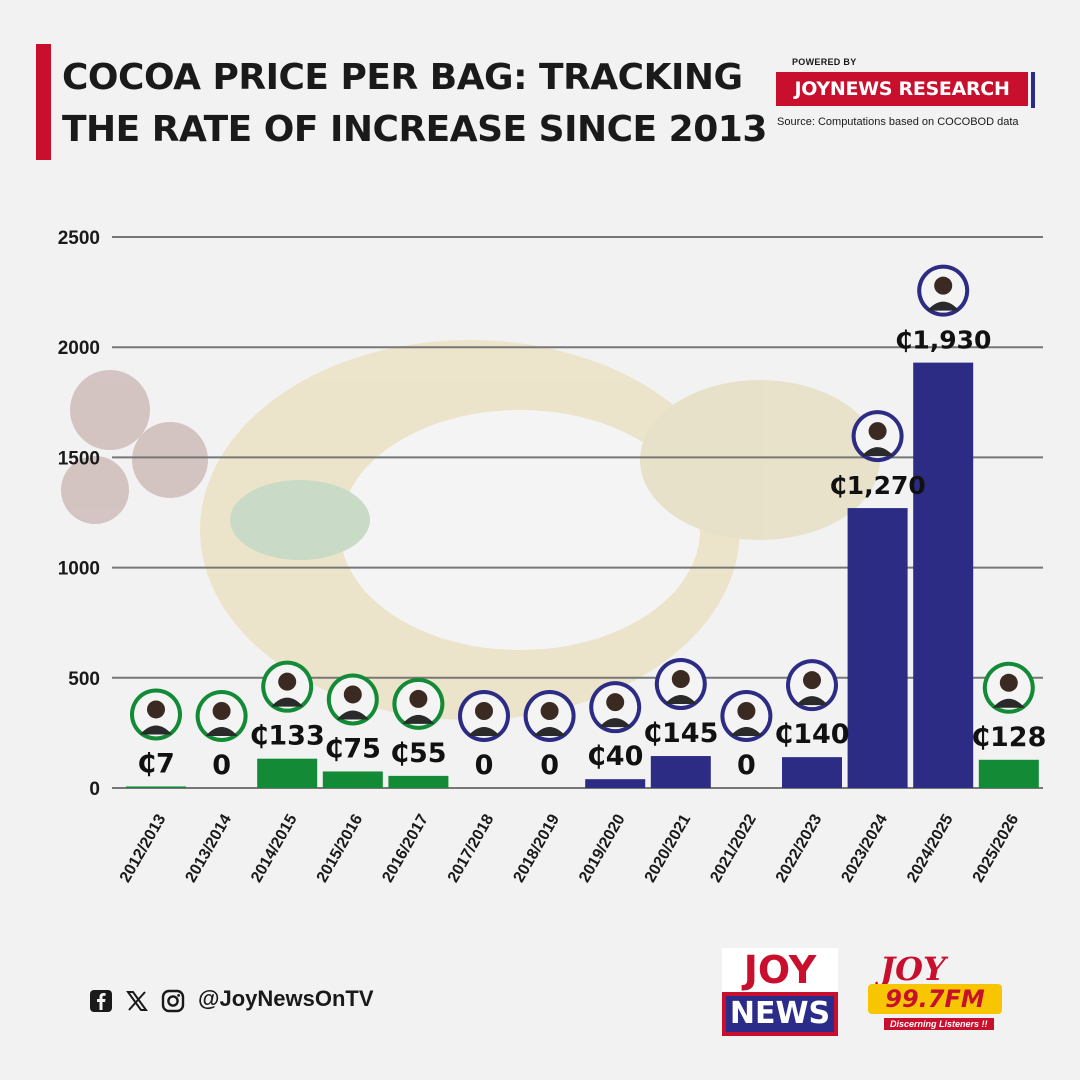 The height and width of the screenshot is (1080, 1080). I want to click on data-label: ₵1,270, so click(877, 485).